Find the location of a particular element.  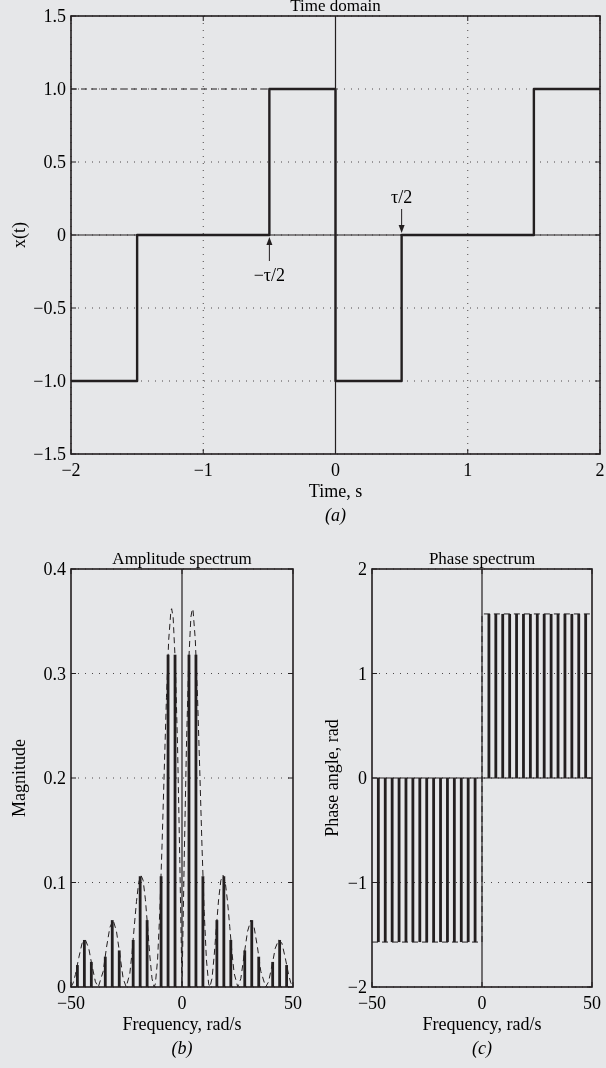

y-tick-label: −0.5 is located at coordinates (49, 308).